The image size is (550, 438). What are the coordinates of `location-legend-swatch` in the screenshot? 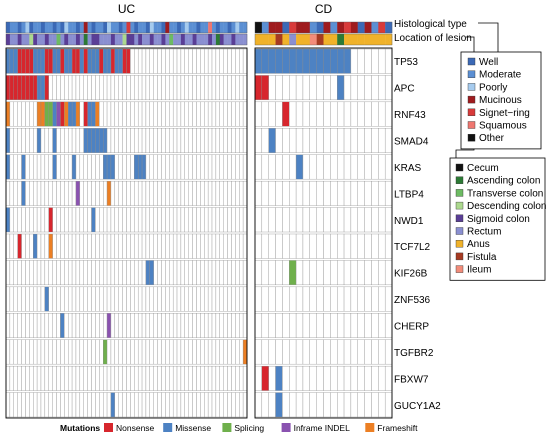 It's located at (459, 167).